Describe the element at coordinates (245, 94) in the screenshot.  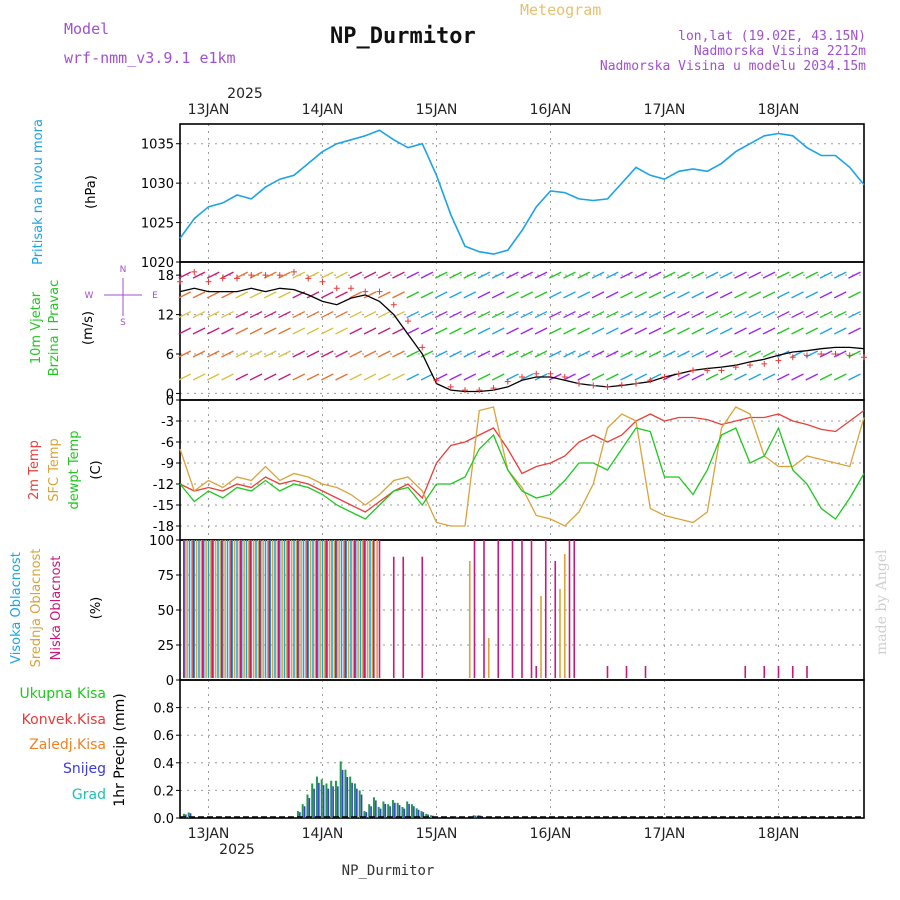
I see `top-year-label: 2025` at that location.